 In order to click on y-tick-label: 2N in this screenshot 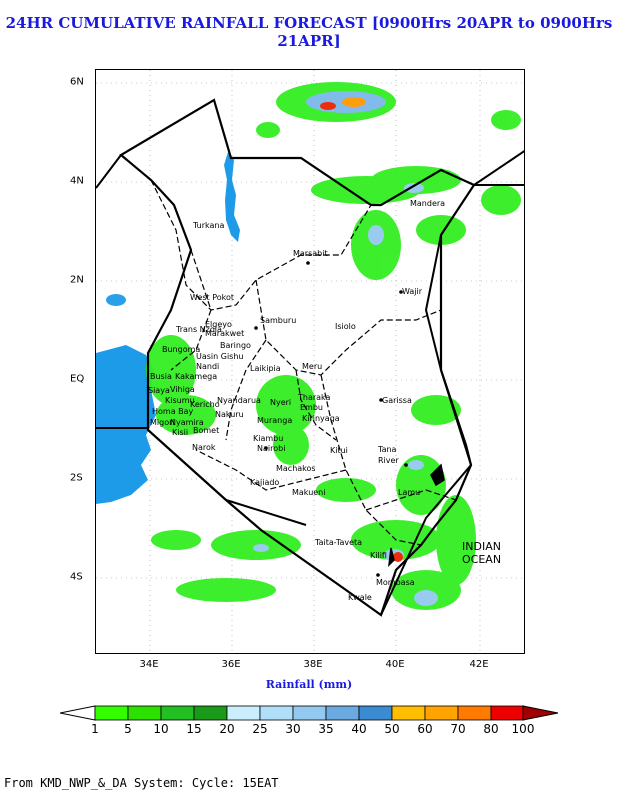, I will do `click(77, 280)`.